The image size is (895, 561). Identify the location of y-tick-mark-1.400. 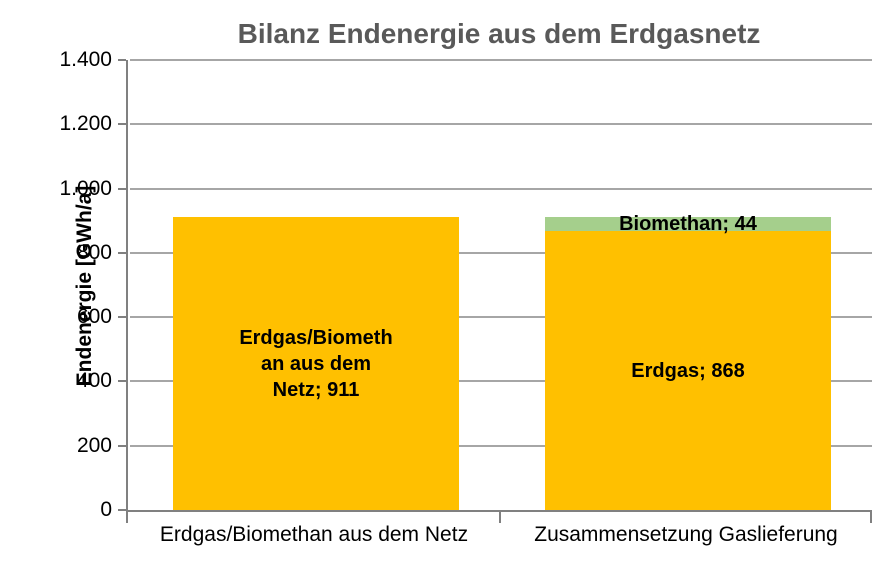
(122, 60).